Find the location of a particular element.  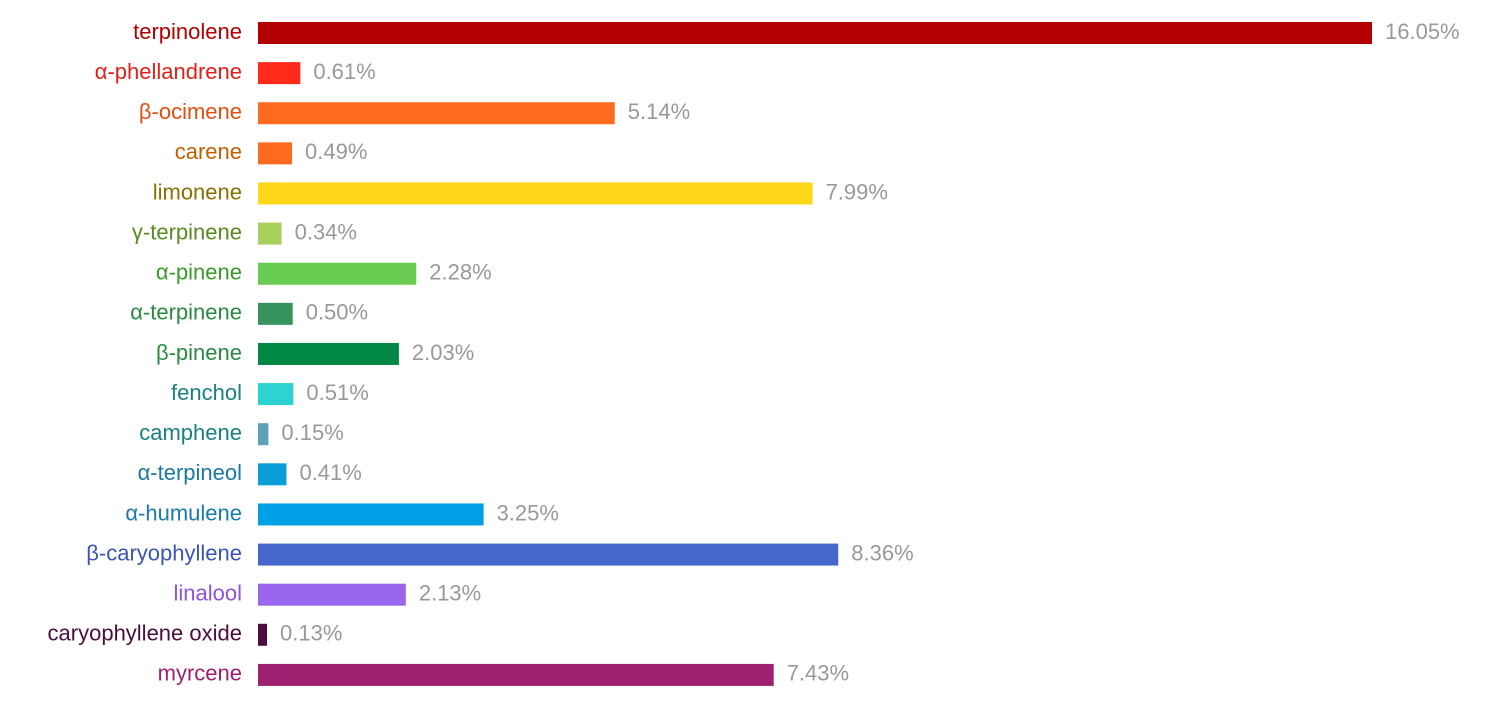

value-label: 0.41% is located at coordinates (330, 472).